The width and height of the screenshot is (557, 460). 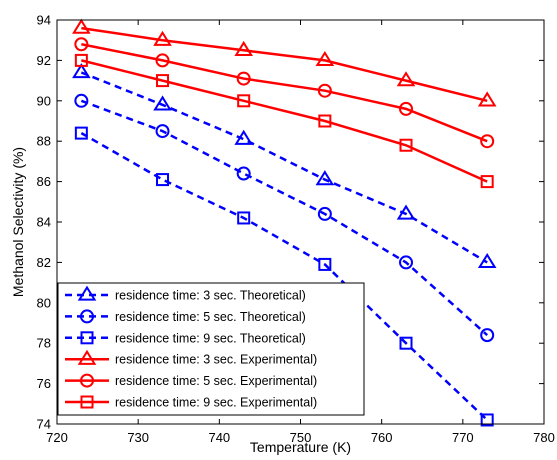 What do you see at coordinates (44, 100) in the screenshot?
I see `y-tick-label: 90` at bounding box center [44, 100].